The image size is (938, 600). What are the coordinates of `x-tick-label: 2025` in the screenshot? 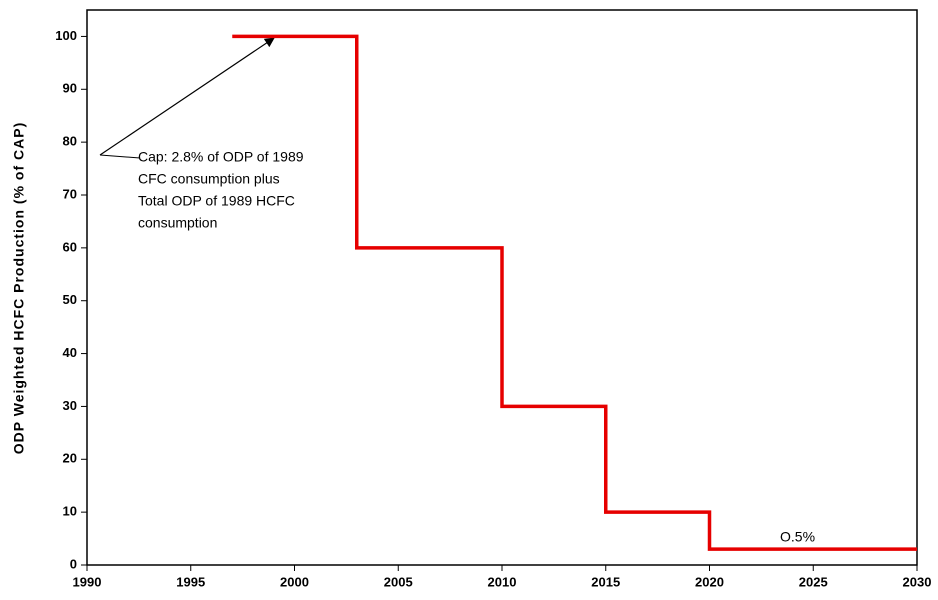 It's located at (813, 581).